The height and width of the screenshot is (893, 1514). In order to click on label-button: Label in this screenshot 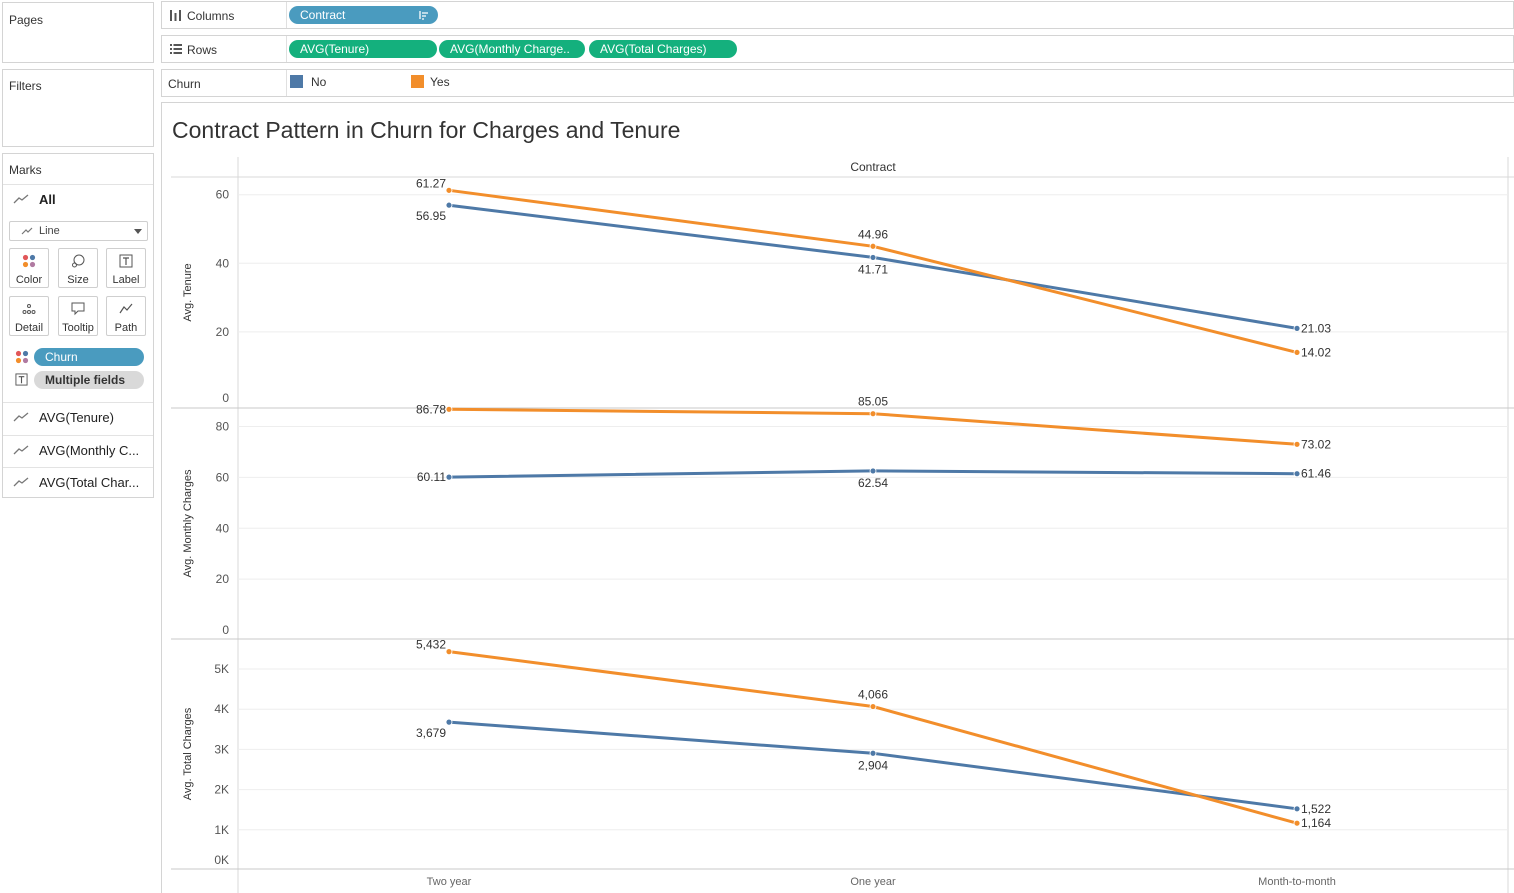, I will do `click(126, 268)`.